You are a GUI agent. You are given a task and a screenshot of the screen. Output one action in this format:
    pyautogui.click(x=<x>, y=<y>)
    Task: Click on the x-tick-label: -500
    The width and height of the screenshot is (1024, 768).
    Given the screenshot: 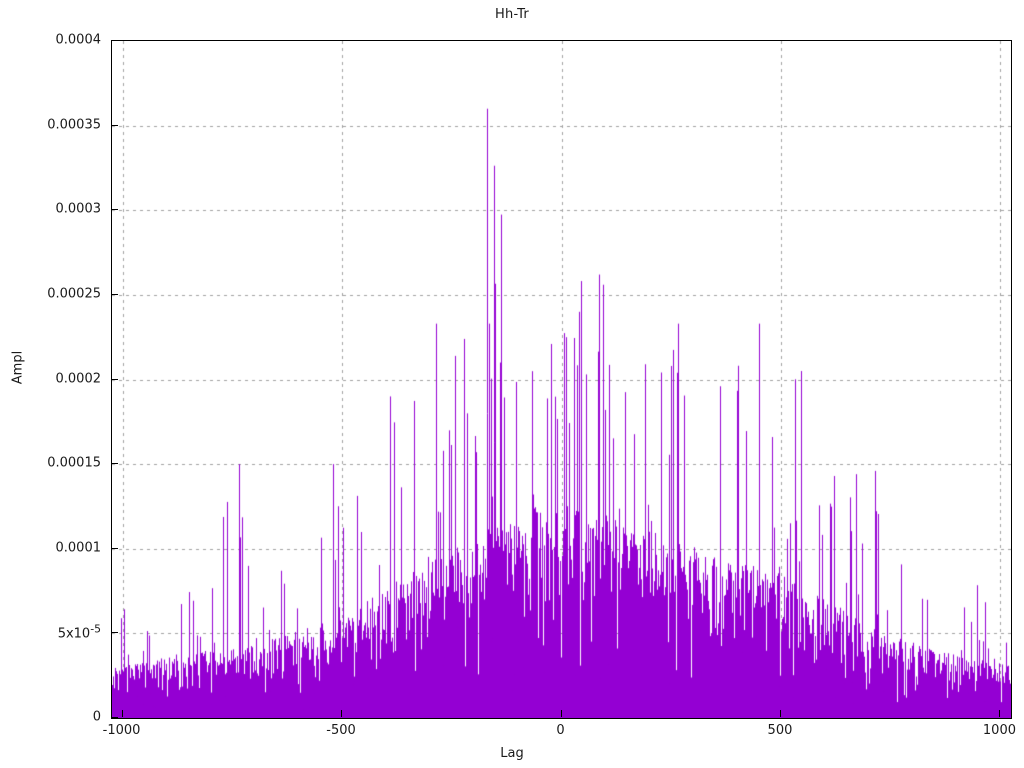 What is the action you would take?
    pyautogui.click(x=341, y=730)
    